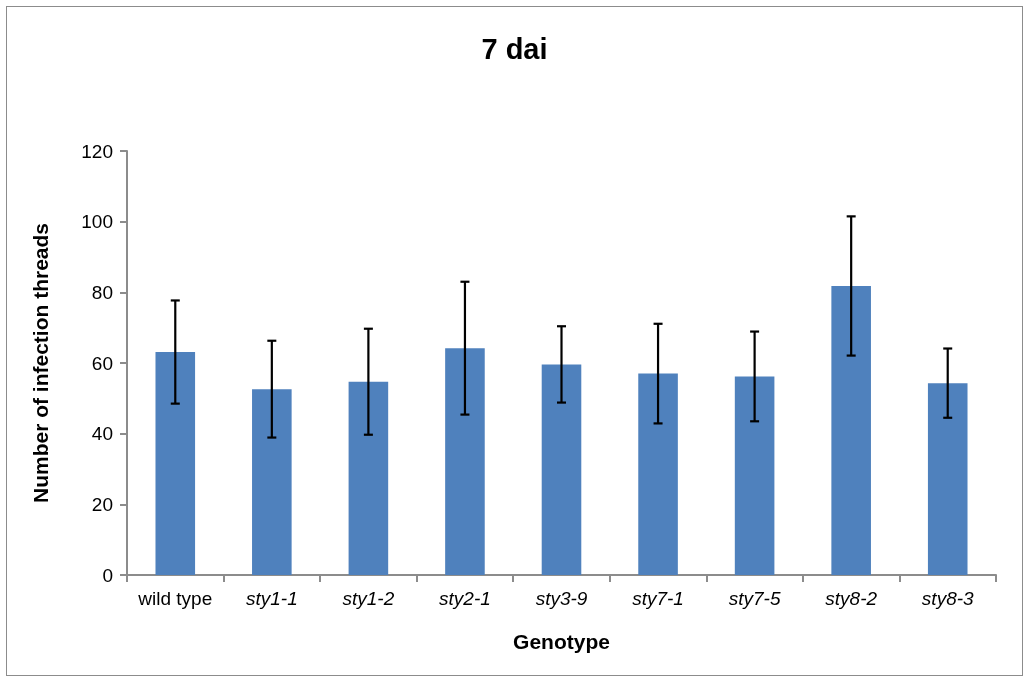 The width and height of the screenshot is (1031, 684). I want to click on x-tick-label: wild type, so click(175, 598).